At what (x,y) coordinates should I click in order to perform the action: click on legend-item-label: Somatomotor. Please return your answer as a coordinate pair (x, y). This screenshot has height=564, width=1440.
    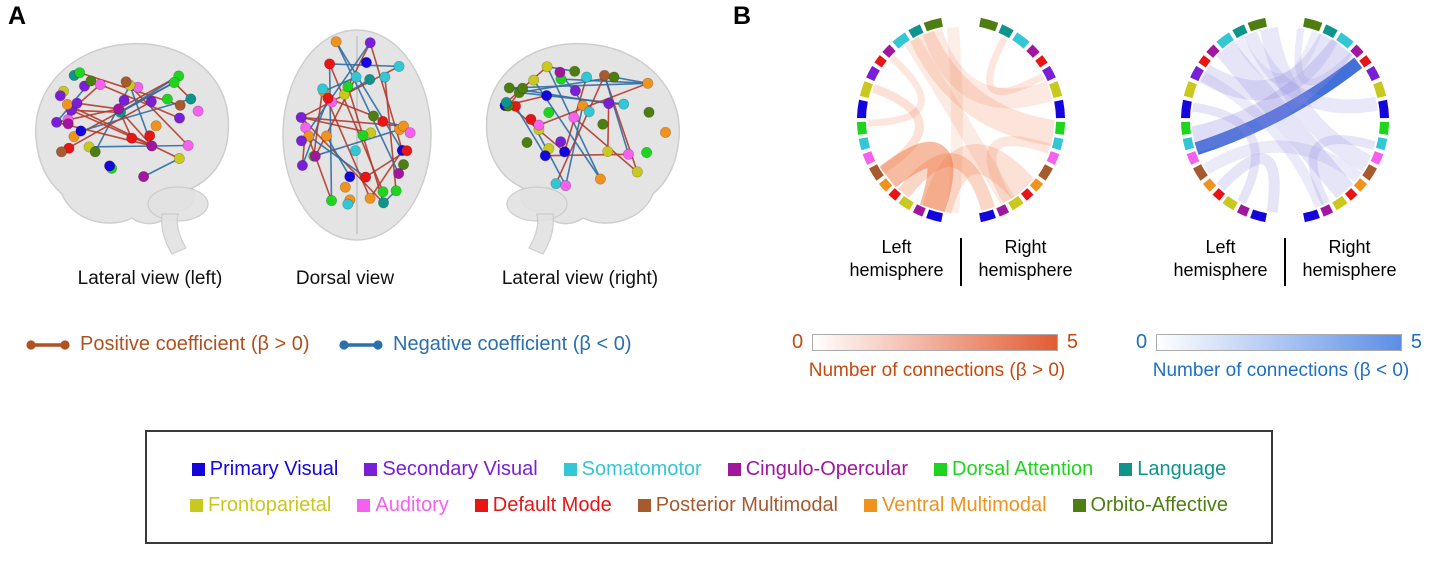
    Looking at the image, I should click on (641, 468).